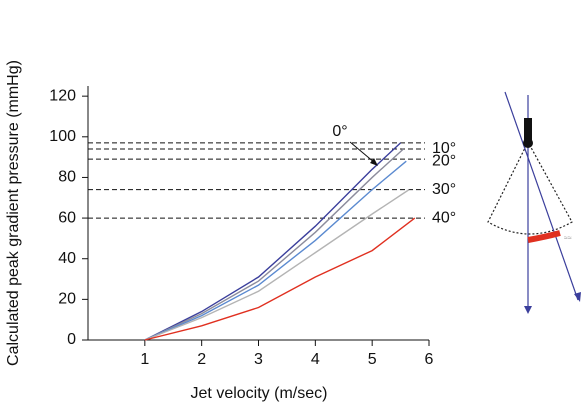 The image size is (582, 416). What do you see at coordinates (67, 258) in the screenshot?
I see `y-tick-label: 40` at bounding box center [67, 258].